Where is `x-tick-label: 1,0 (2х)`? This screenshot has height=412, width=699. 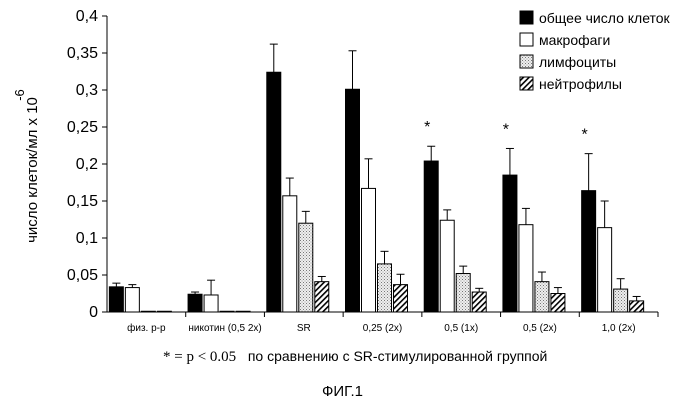 x-tick-label: 1,0 (2х) is located at coordinates (619, 328).